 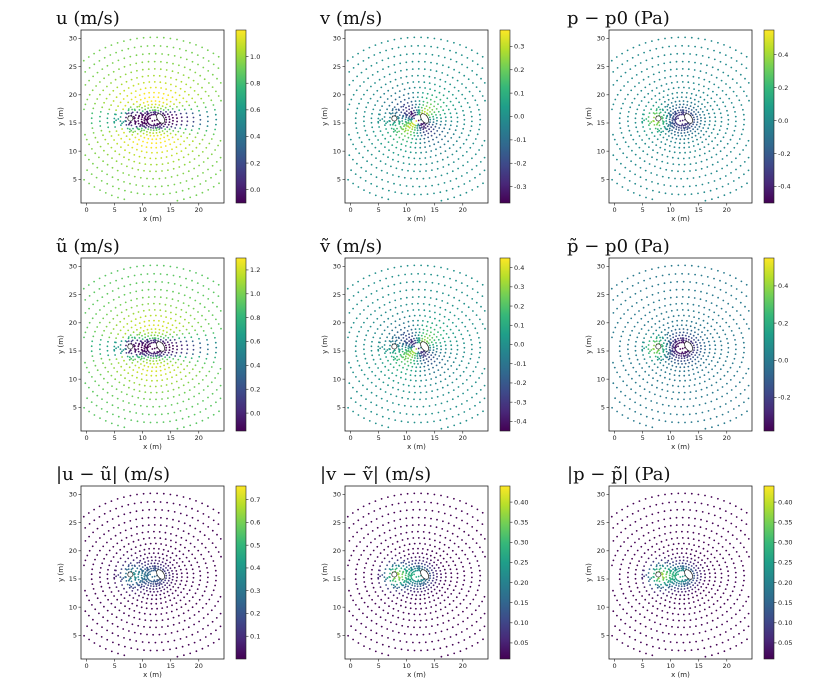 What do you see at coordinates (603, 408) in the screenshot?
I see `y-tick-label: 5` at bounding box center [603, 408].